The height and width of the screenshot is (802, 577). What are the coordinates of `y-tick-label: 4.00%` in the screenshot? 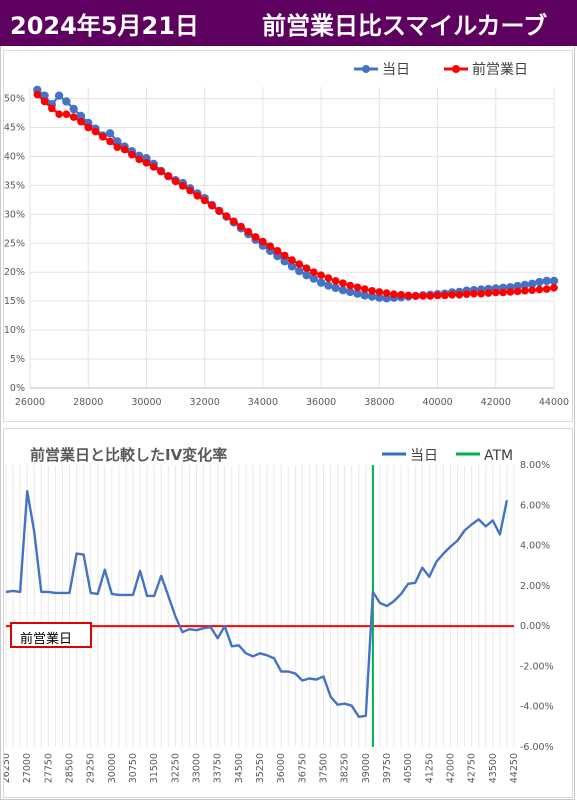 It's located at (535, 546).